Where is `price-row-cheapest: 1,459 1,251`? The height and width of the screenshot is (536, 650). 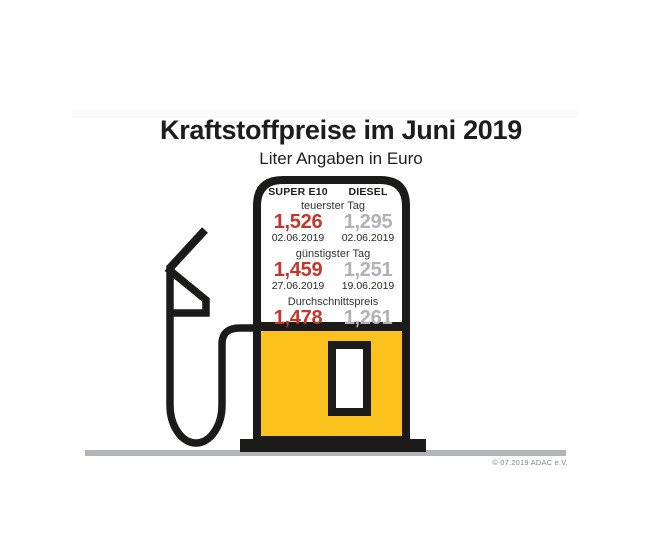
price-row-cheapest: 1,459 1,251 is located at coordinates (333, 270).